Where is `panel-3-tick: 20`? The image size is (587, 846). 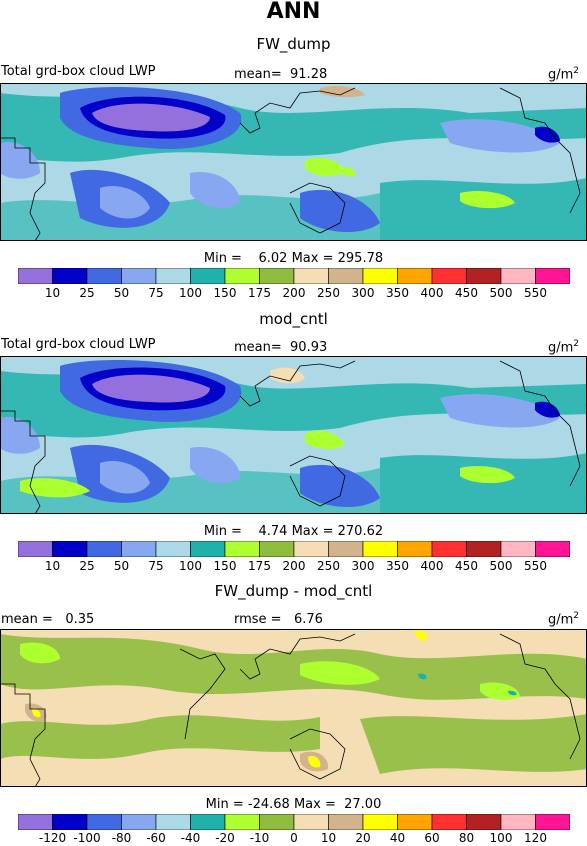
panel-3-tick: 20 is located at coordinates (363, 838).